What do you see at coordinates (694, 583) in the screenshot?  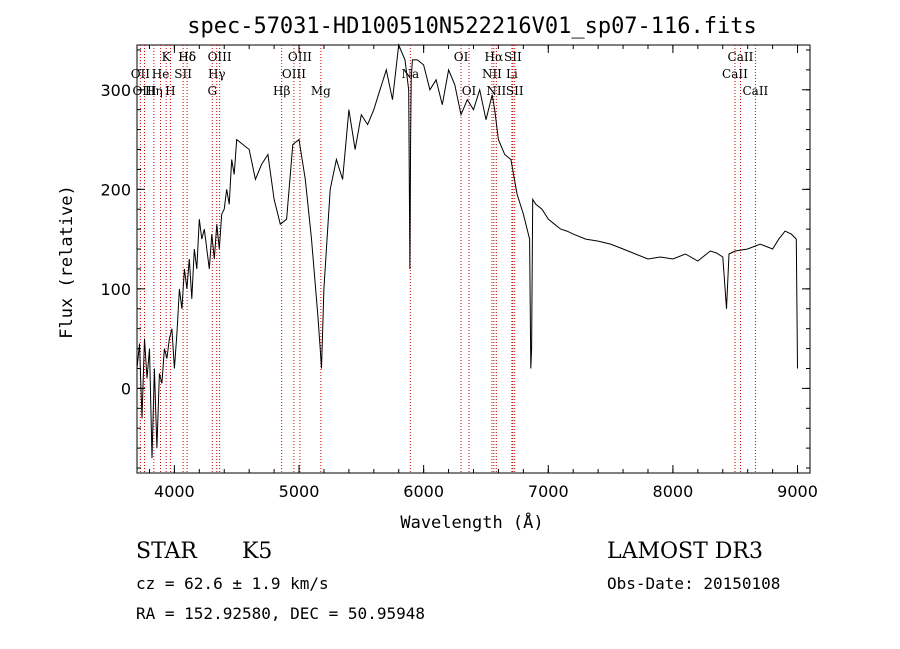 I see `observation-date: Obs-Date: 20150108` at bounding box center [694, 583].